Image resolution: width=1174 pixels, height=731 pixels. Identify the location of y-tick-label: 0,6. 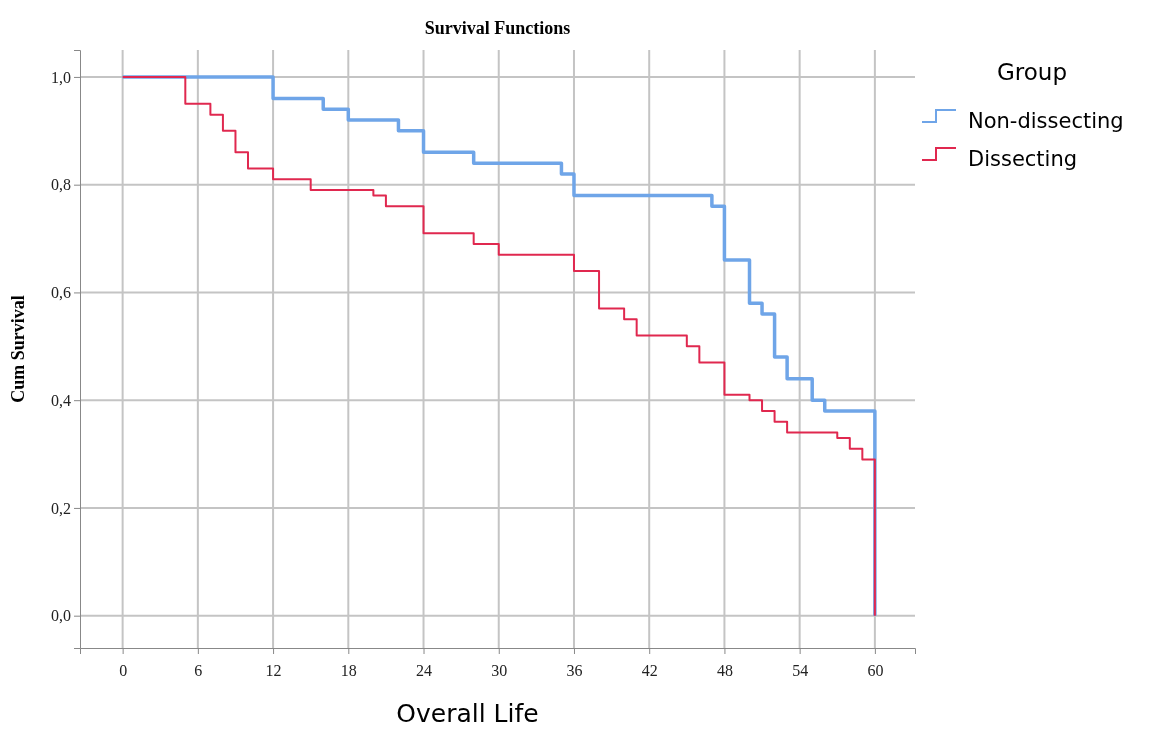
(61, 293).